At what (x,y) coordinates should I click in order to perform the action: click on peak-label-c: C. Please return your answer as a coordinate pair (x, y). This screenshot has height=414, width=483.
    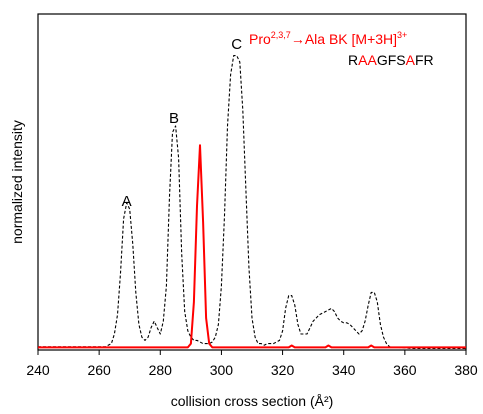
    Looking at the image, I should click on (236, 44).